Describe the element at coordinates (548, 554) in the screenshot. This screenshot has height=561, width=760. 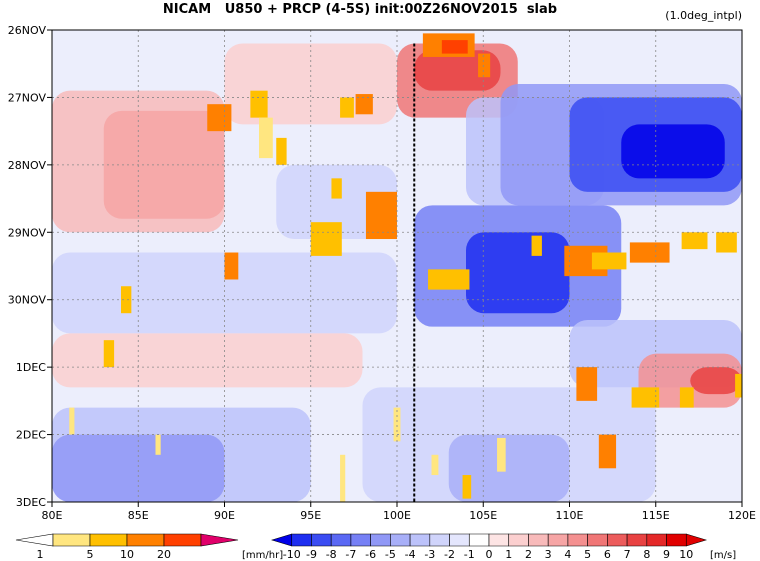
I see `u-legend-label-13: 3` at that location.